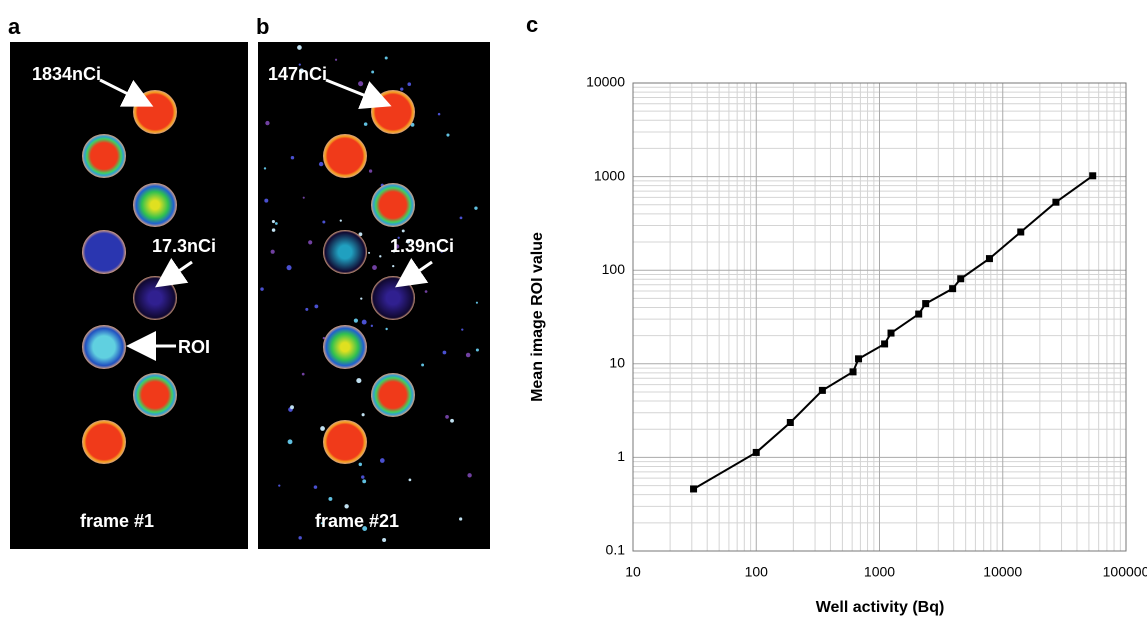 This screenshot has width=1147, height=629. I want to click on annotation: 17.3nCi, so click(184, 246).